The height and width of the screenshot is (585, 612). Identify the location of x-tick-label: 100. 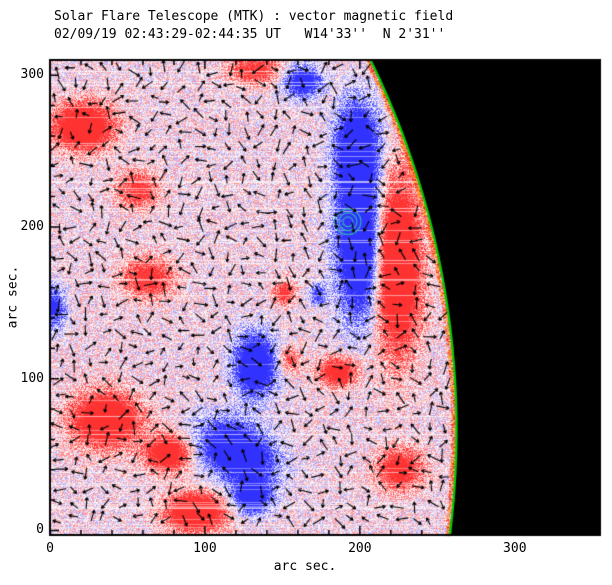
(205, 548).